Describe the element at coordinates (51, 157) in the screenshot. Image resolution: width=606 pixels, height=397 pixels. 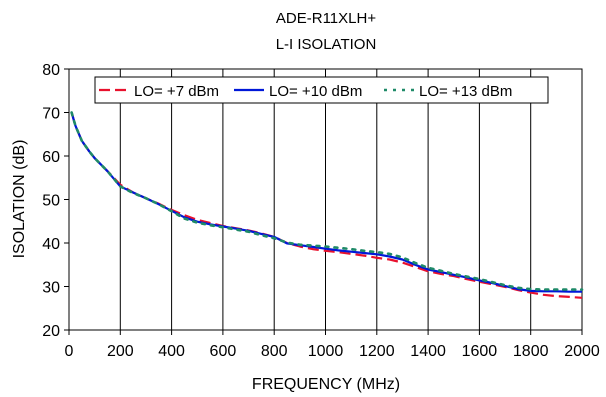
I see `y-tick-label: 60` at that location.